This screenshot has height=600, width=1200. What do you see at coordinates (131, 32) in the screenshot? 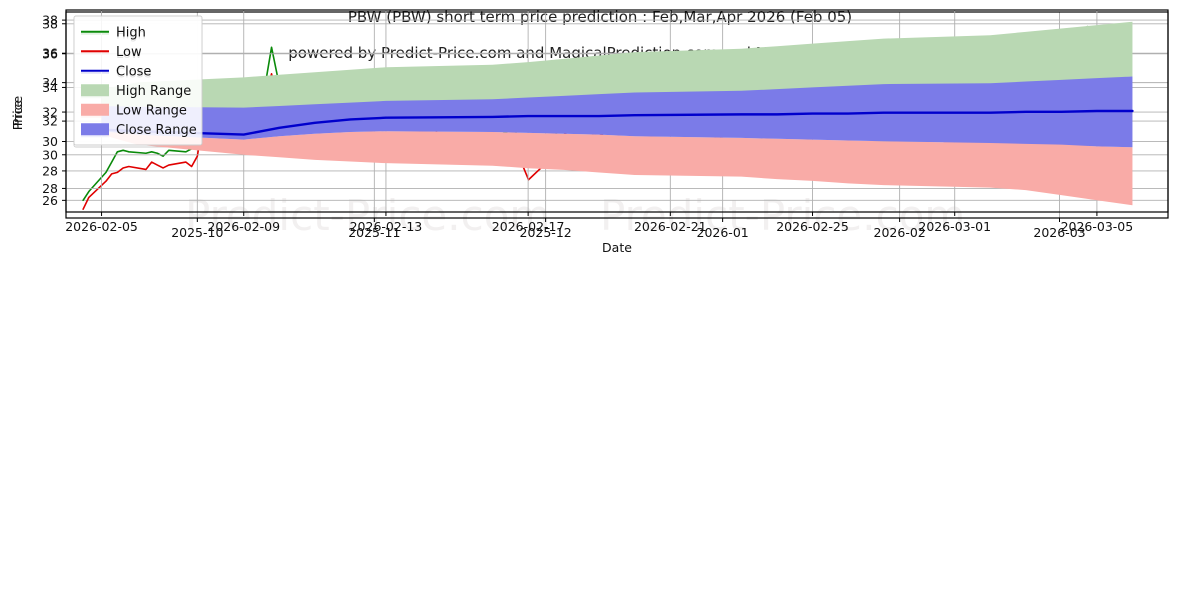
I see `legend-label: High` at bounding box center [131, 32].